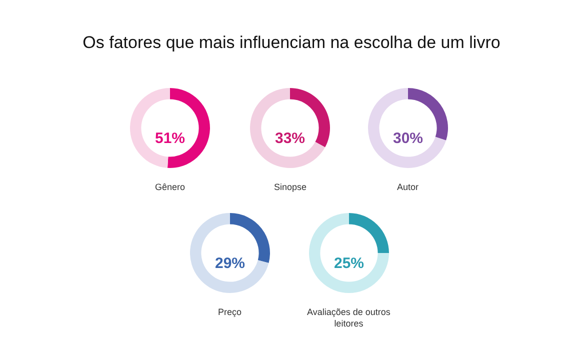 The height and width of the screenshot is (342, 583). Describe the element at coordinates (170, 138) in the screenshot. I see `text: 51%` at that location.